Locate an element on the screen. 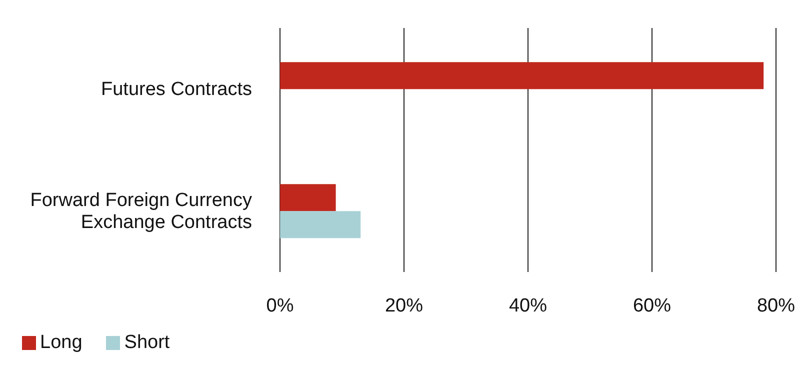 The height and width of the screenshot is (372, 804). x-tick-label: 20% is located at coordinates (404, 305).